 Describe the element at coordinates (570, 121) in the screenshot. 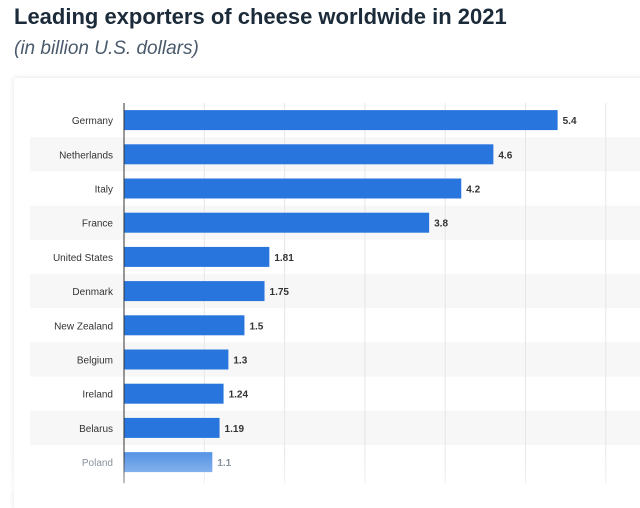

I see `value-label: 5.4` at that location.